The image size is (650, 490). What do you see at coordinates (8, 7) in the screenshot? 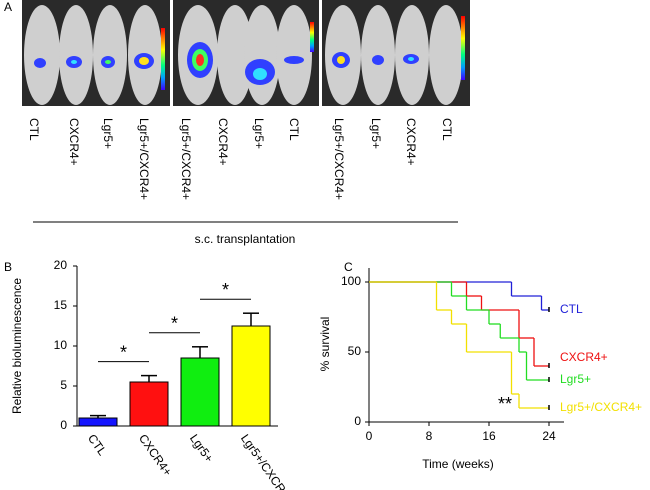
I see `panel-label: A` at bounding box center [8, 7].